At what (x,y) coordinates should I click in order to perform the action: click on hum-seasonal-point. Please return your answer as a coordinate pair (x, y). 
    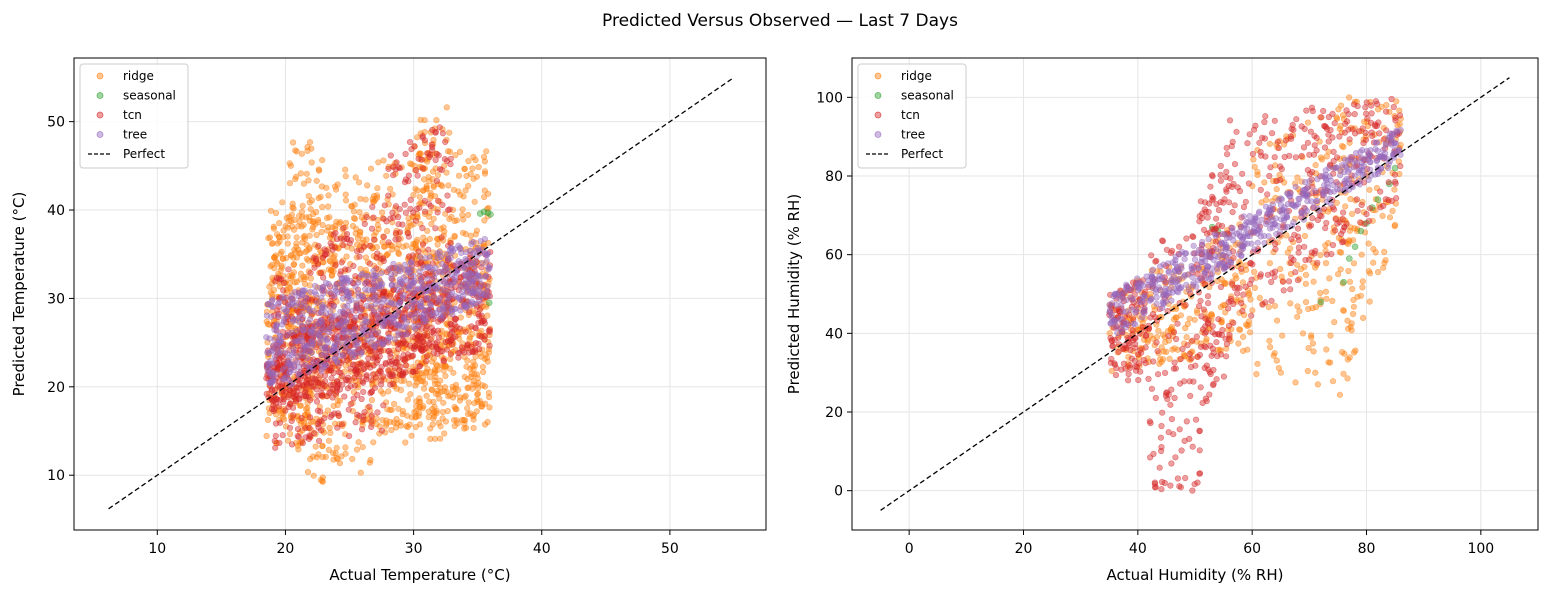
    Looking at the image, I should click on (1378, 199).